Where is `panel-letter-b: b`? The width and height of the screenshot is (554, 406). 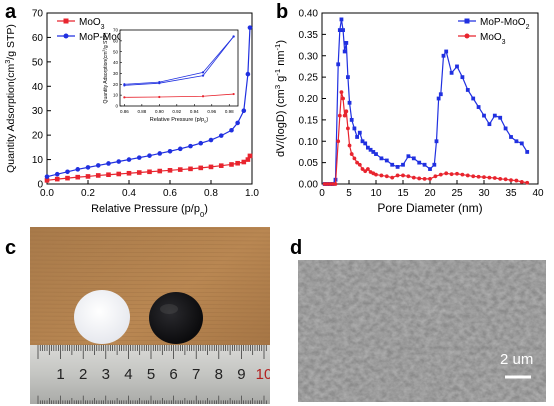 panel-letter-b: b is located at coordinates (282, 12).